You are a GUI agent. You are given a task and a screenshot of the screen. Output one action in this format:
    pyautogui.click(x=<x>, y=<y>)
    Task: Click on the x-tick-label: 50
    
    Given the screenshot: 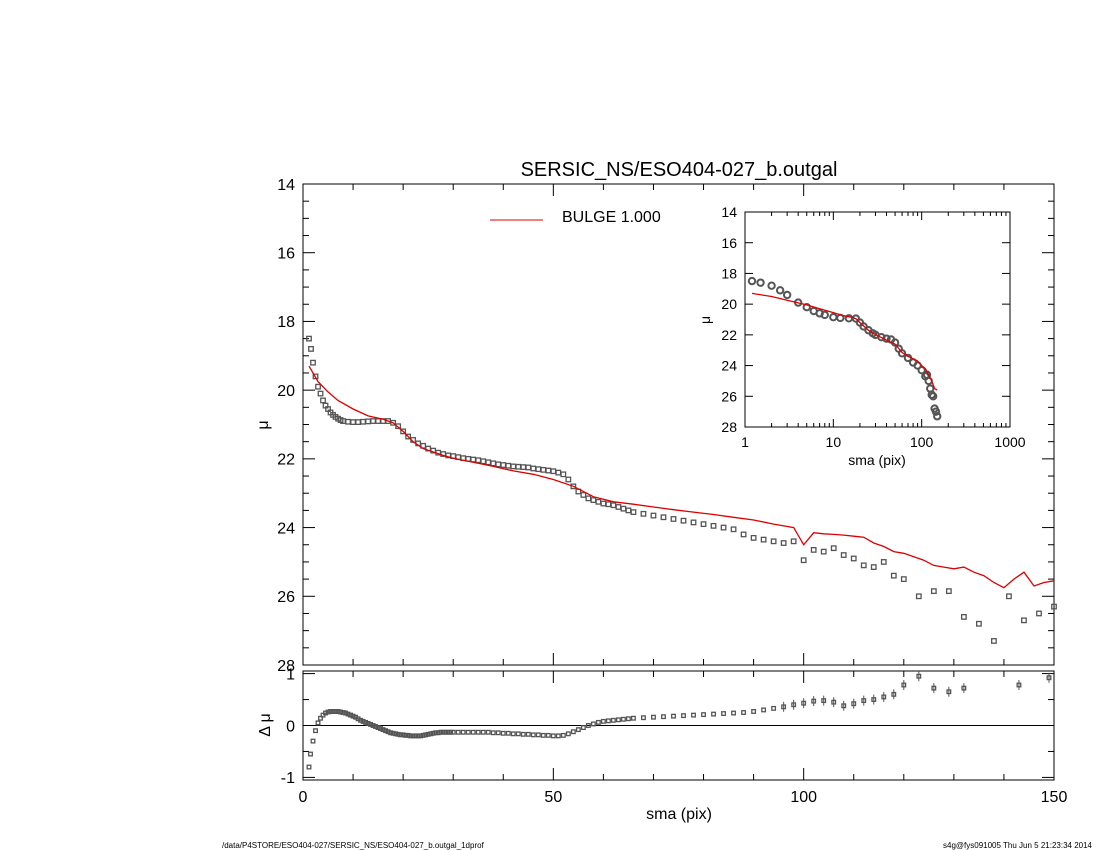 What is the action you would take?
    pyautogui.click(x=553, y=797)
    